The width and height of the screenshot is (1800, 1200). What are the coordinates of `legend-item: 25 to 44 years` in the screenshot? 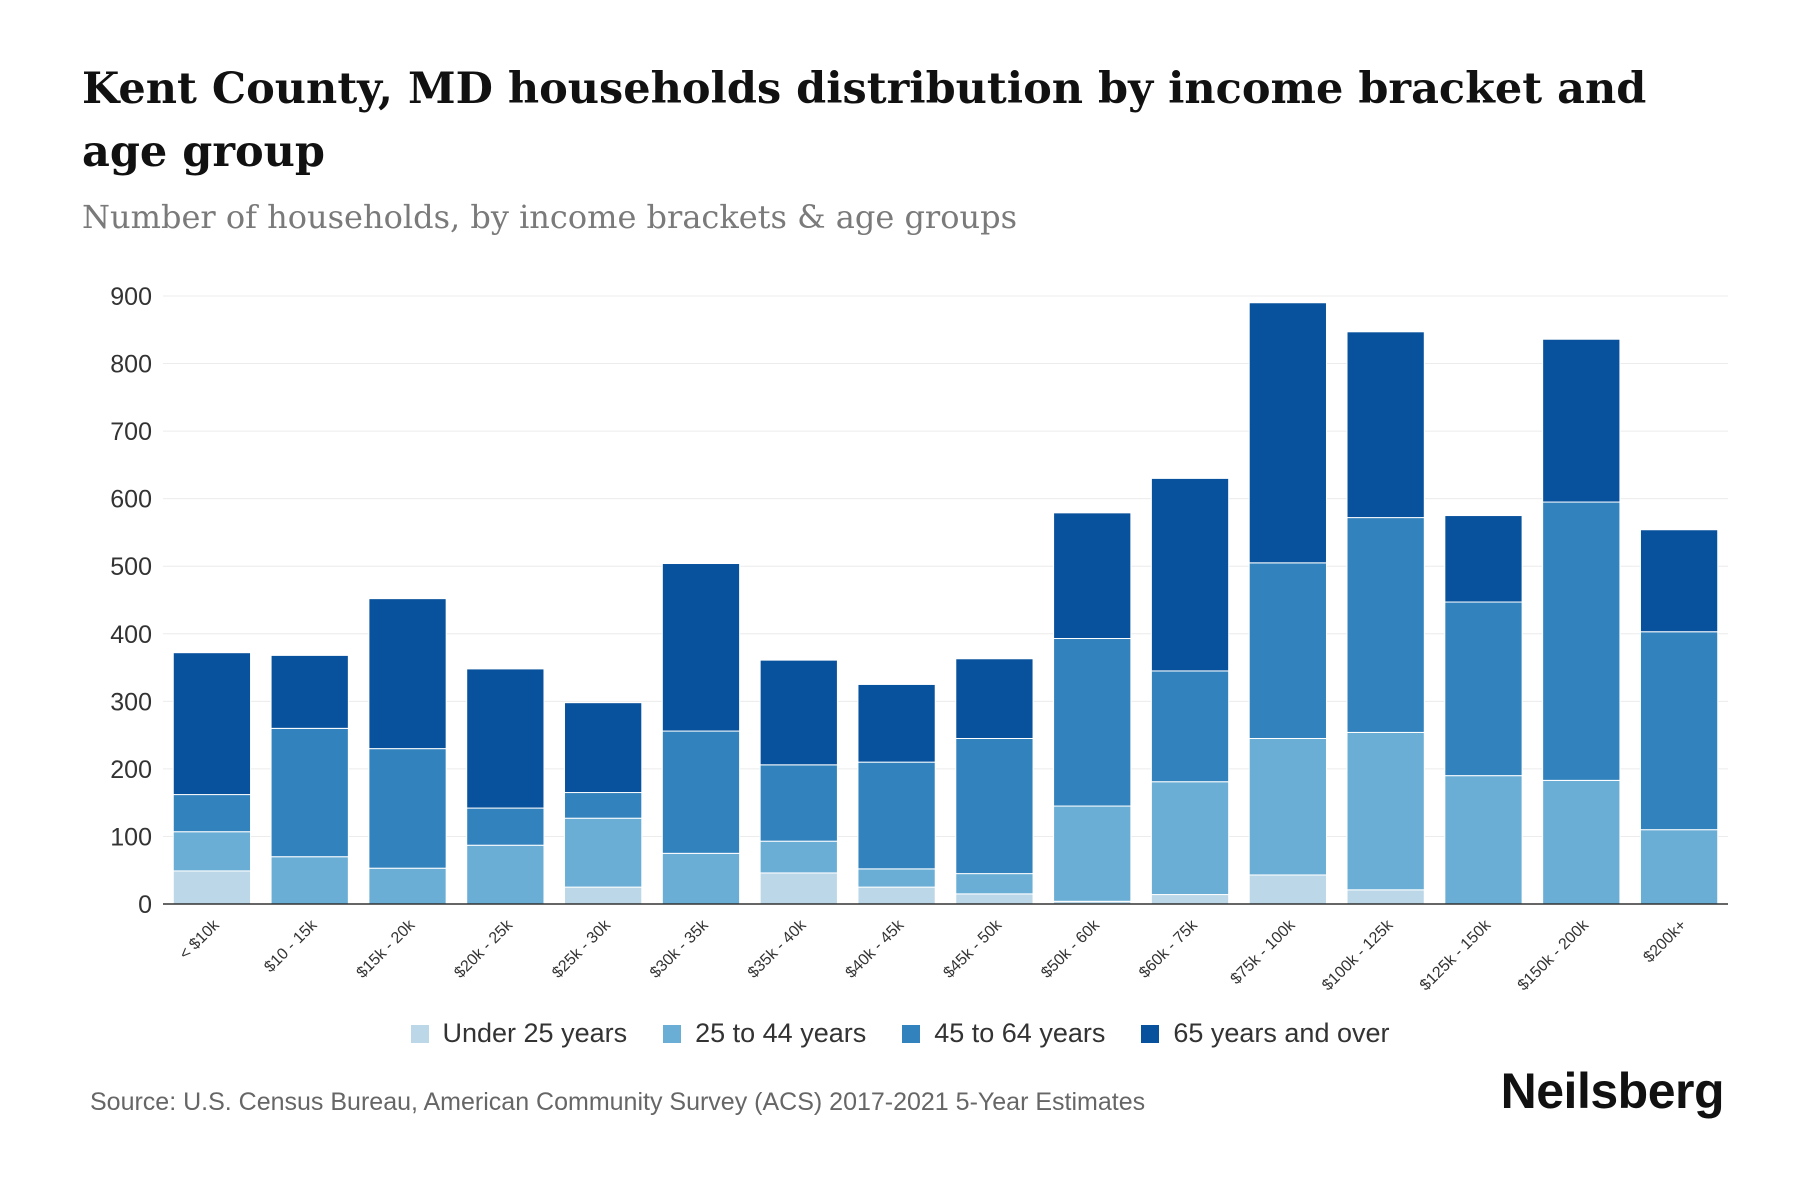 It's located at (764, 1033).